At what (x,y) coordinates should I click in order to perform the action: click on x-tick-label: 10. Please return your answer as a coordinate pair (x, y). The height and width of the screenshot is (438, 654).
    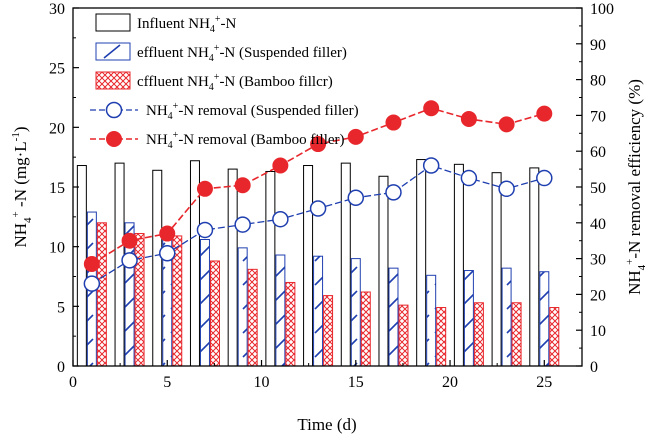
    Looking at the image, I should click on (262, 382).